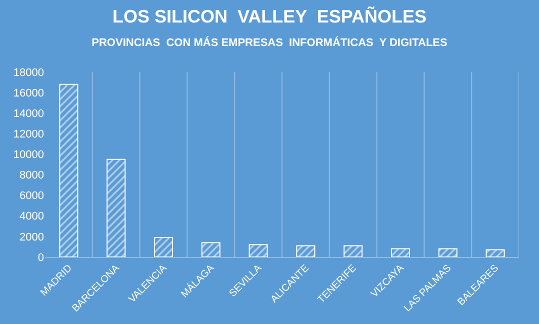 Image resolution: width=539 pixels, height=324 pixels. Describe the element at coordinates (270, 43) in the screenshot. I see `chart-subtitle: PROVINCIAS CON MÁS EMPRESAS INFORMÁTICAS Y DIGITALES` at that location.